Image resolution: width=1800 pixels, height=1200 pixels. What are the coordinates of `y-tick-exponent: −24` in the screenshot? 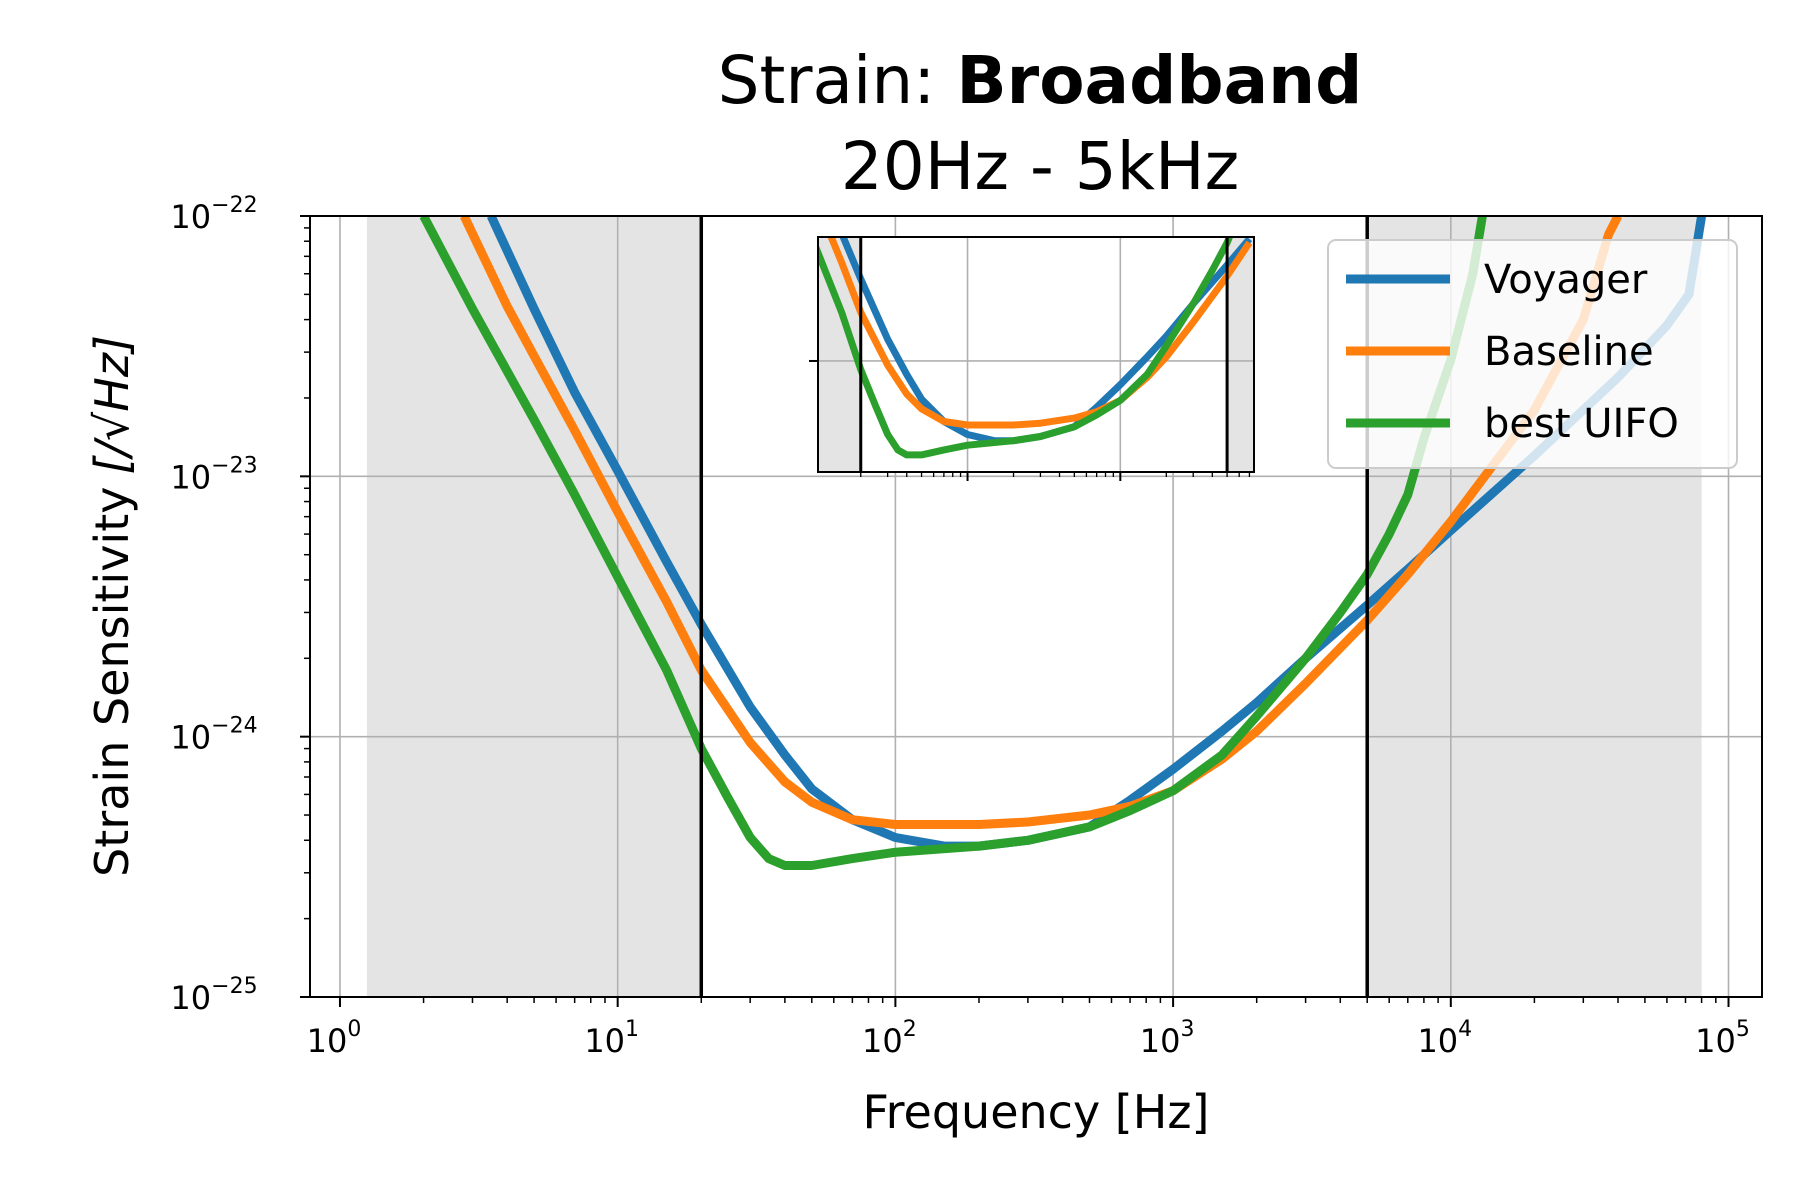 It's located at (234, 726).